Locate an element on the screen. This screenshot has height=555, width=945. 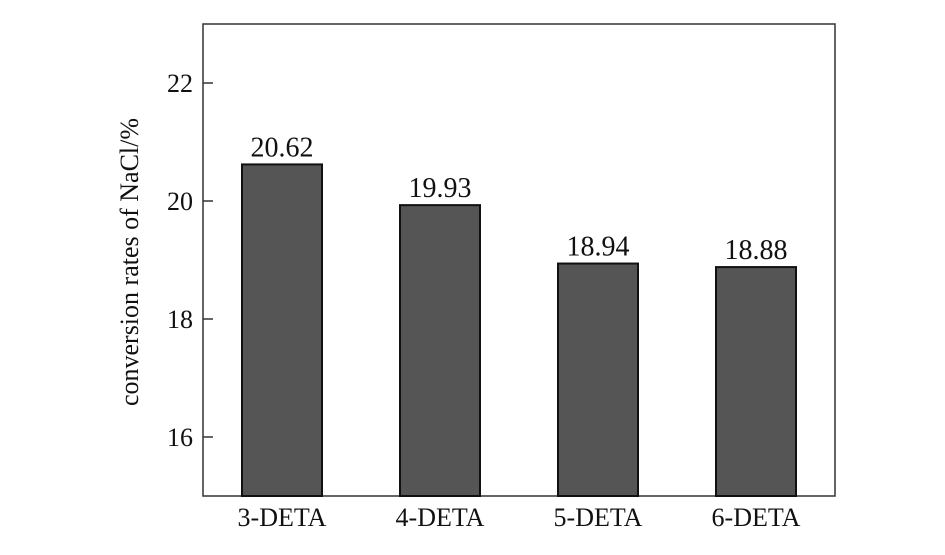
bar-value-label: 20.62 is located at coordinates (282, 147).